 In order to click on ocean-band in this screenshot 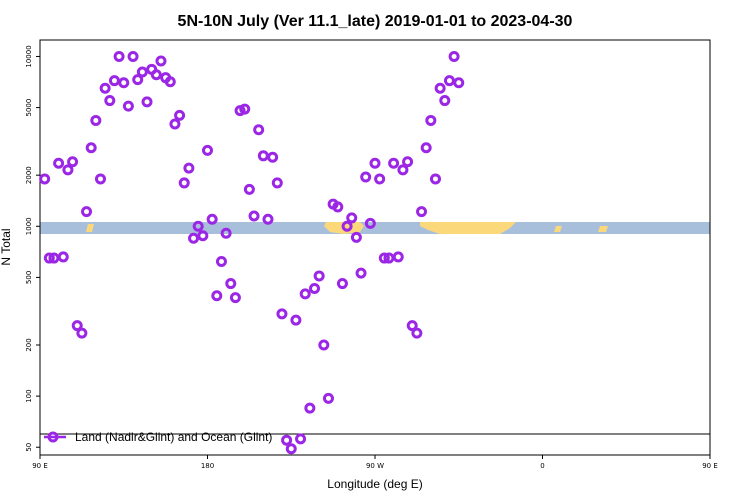, I will do `click(375, 228)`.